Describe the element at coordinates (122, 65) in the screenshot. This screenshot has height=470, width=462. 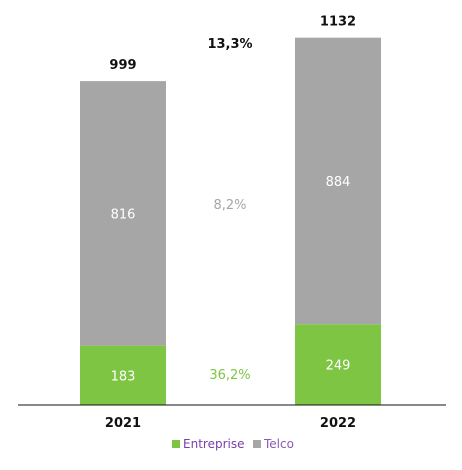
I see `total-label-2021: 999` at that location.